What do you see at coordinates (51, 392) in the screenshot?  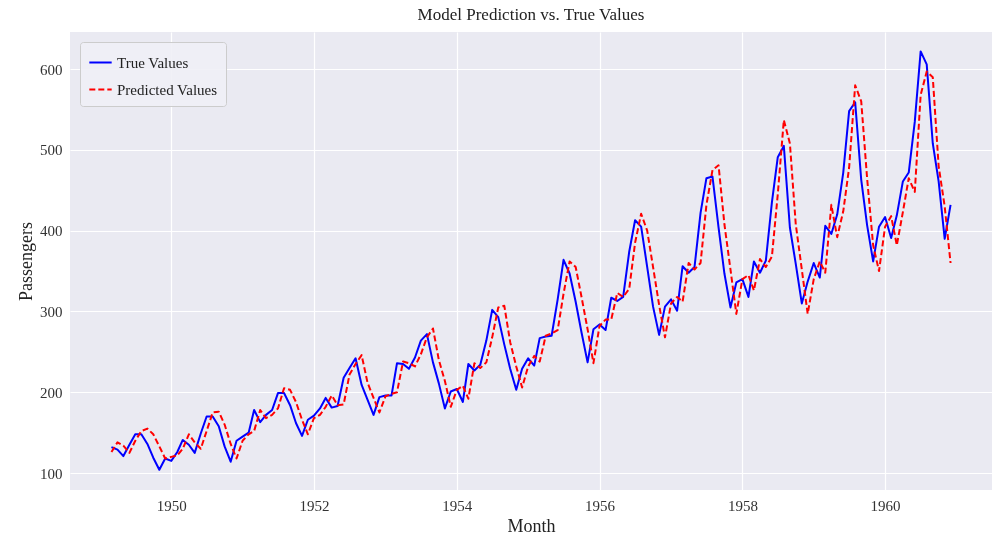 I see `y-tick-label: 200` at bounding box center [51, 392].